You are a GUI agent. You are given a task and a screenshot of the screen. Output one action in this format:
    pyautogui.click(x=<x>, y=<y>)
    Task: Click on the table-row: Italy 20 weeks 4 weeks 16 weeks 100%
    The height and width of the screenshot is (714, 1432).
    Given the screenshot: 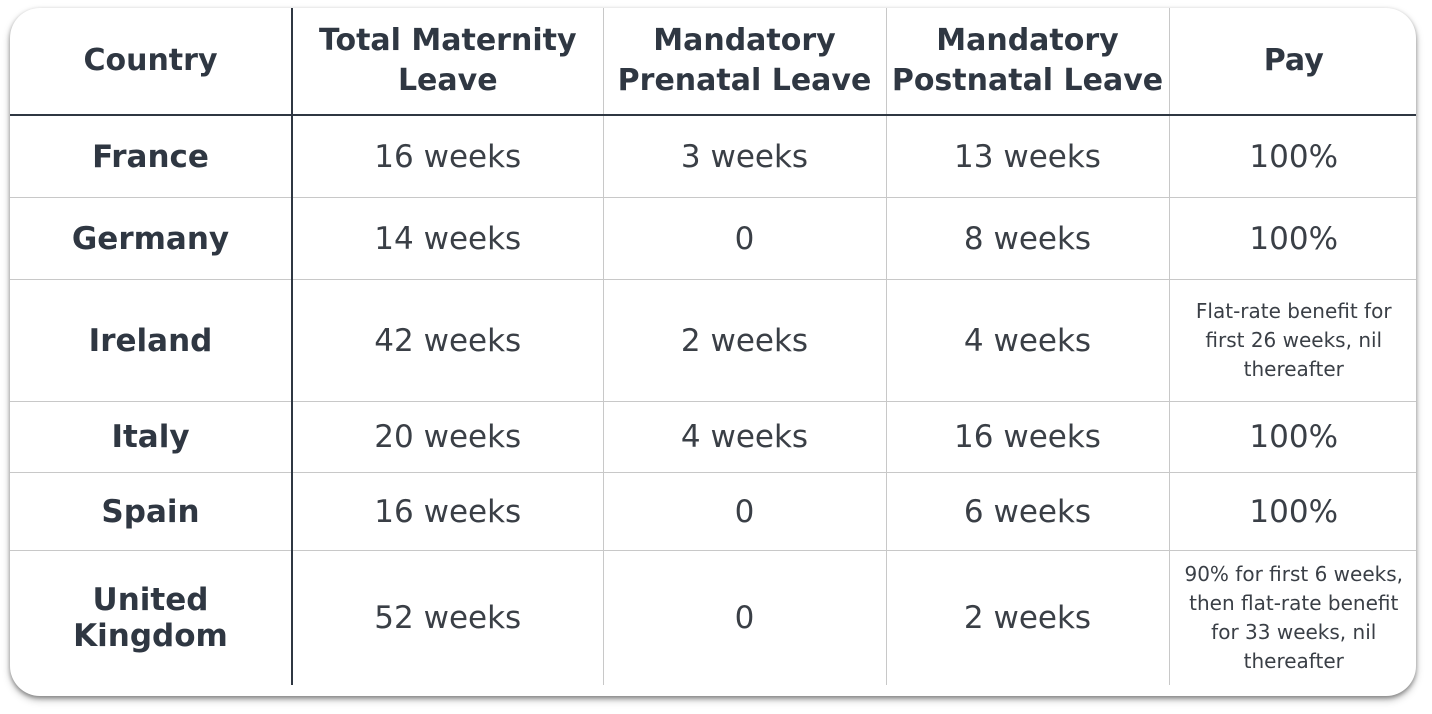 What is the action you would take?
    pyautogui.click(x=713, y=437)
    